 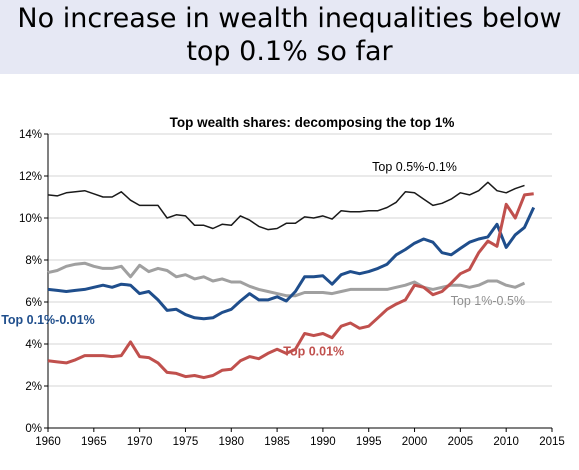 I want to click on y-tick-label: 4%, so click(x=33, y=345).